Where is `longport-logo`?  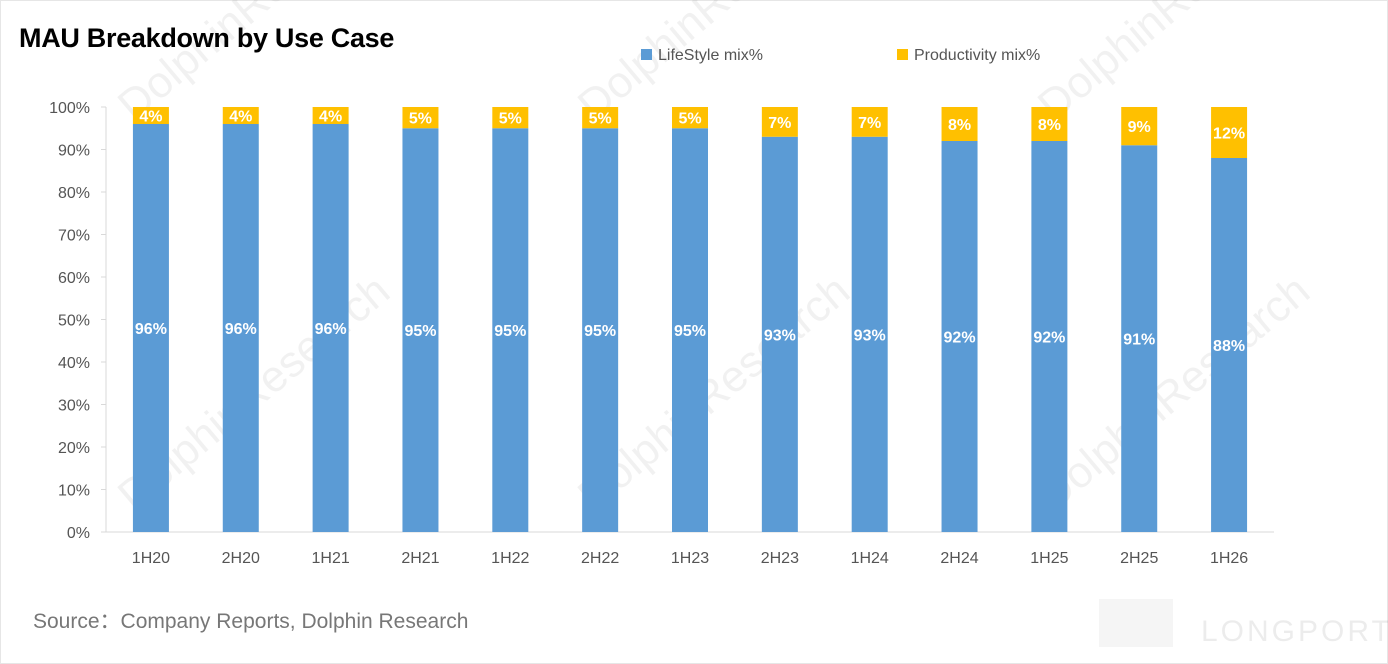
longport-logo is located at coordinates (1136, 623).